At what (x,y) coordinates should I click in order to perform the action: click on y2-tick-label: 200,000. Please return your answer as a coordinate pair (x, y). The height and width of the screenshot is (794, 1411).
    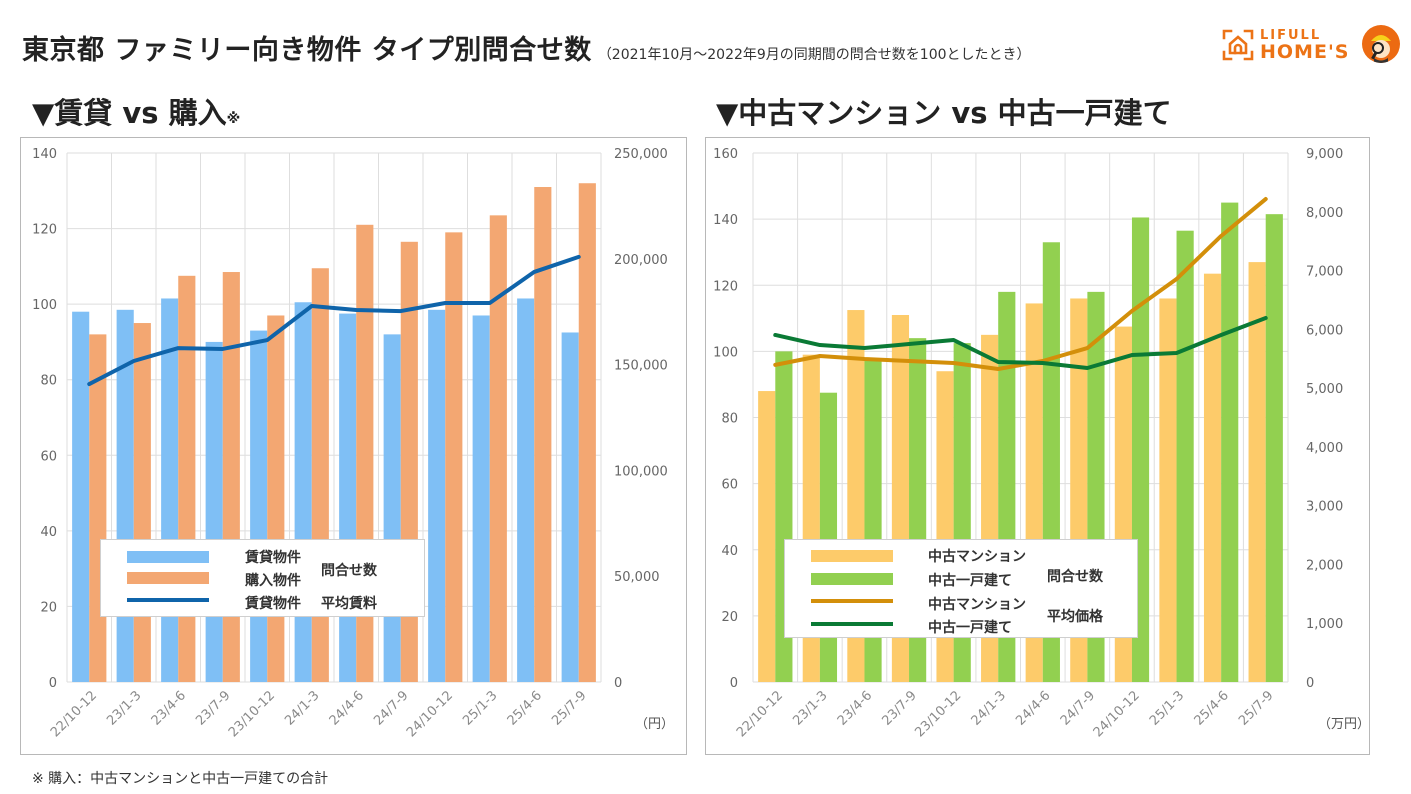
    Looking at the image, I should click on (641, 260).